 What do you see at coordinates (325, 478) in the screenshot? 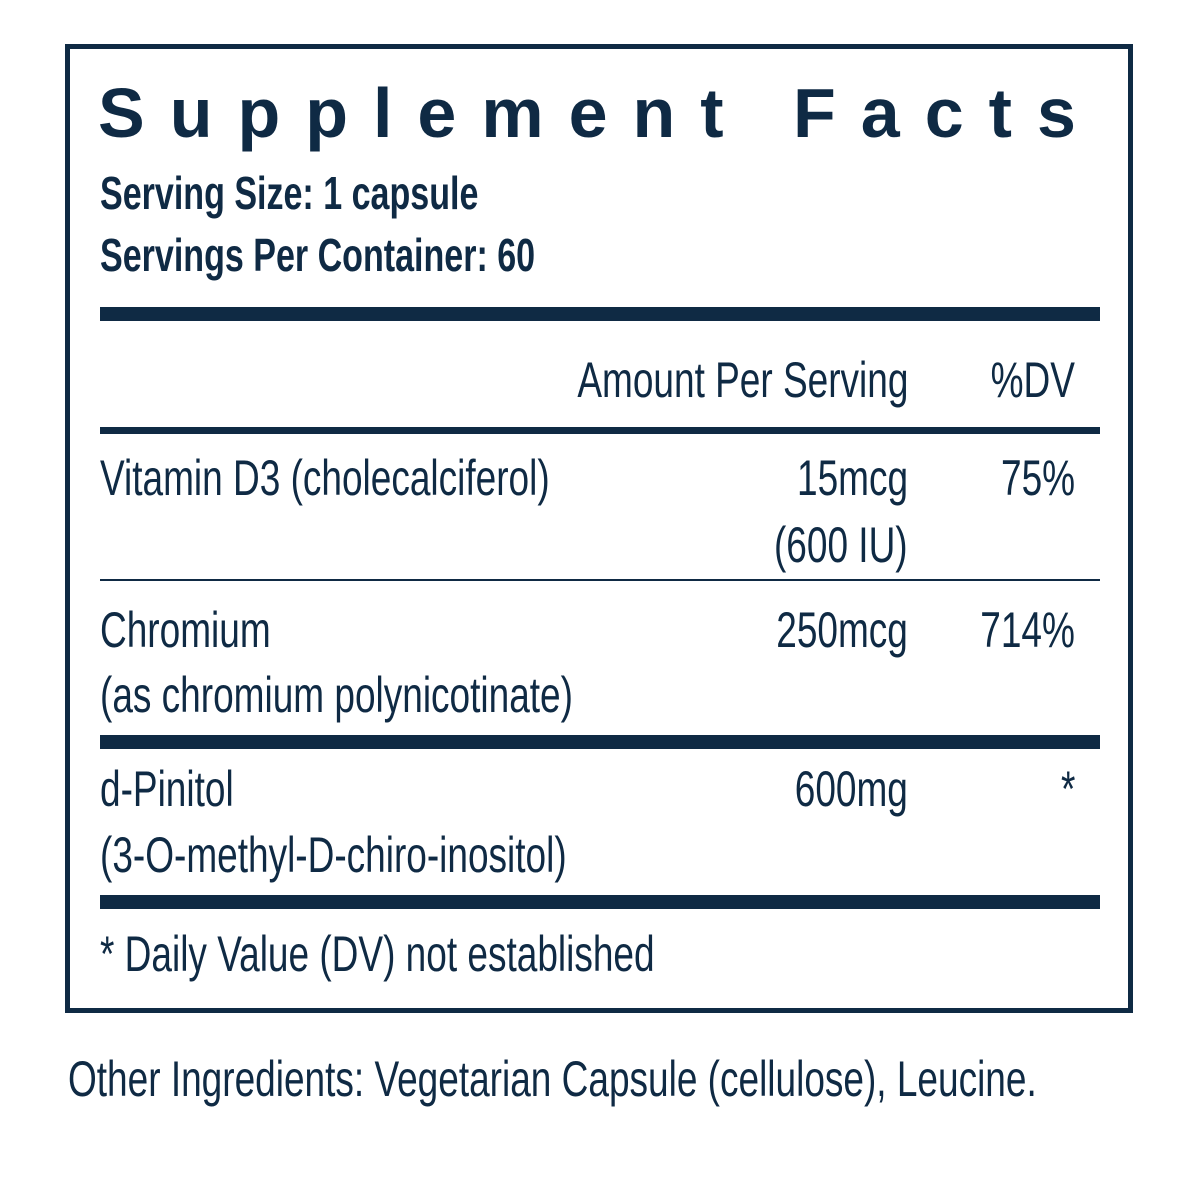
I see `row-name: Vitamin D3 (cholecalciferol)` at bounding box center [325, 478].